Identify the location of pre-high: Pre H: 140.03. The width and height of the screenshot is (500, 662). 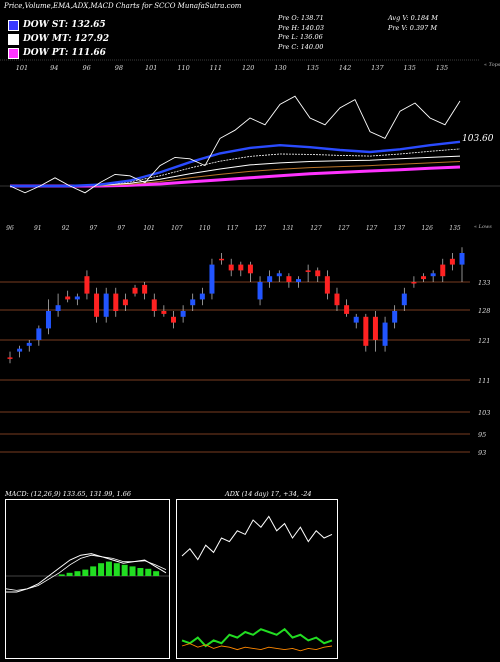
(301, 27).